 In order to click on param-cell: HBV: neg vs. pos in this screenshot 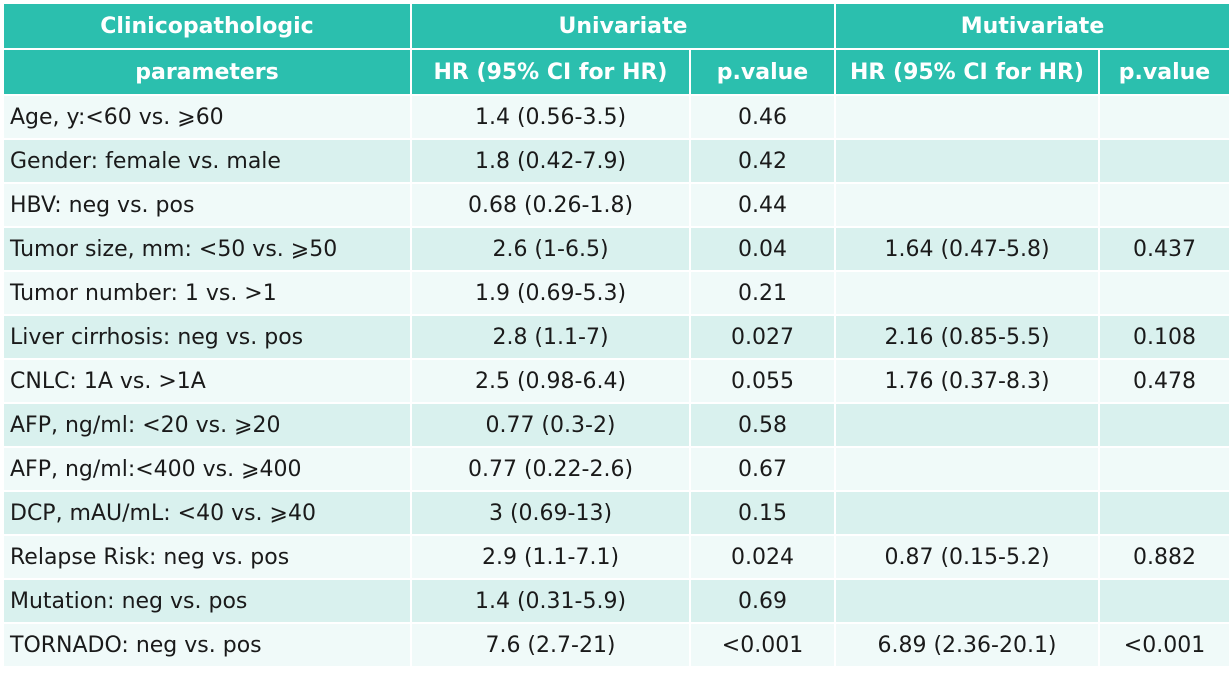, I will do `click(207, 205)`.